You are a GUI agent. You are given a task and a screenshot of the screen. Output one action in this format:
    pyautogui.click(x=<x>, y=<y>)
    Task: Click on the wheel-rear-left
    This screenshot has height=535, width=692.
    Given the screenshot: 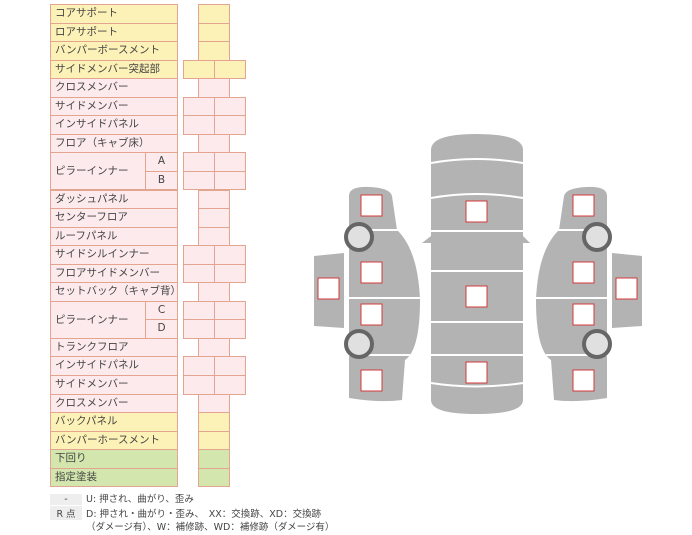 What is the action you would take?
    pyautogui.click(x=359, y=344)
    